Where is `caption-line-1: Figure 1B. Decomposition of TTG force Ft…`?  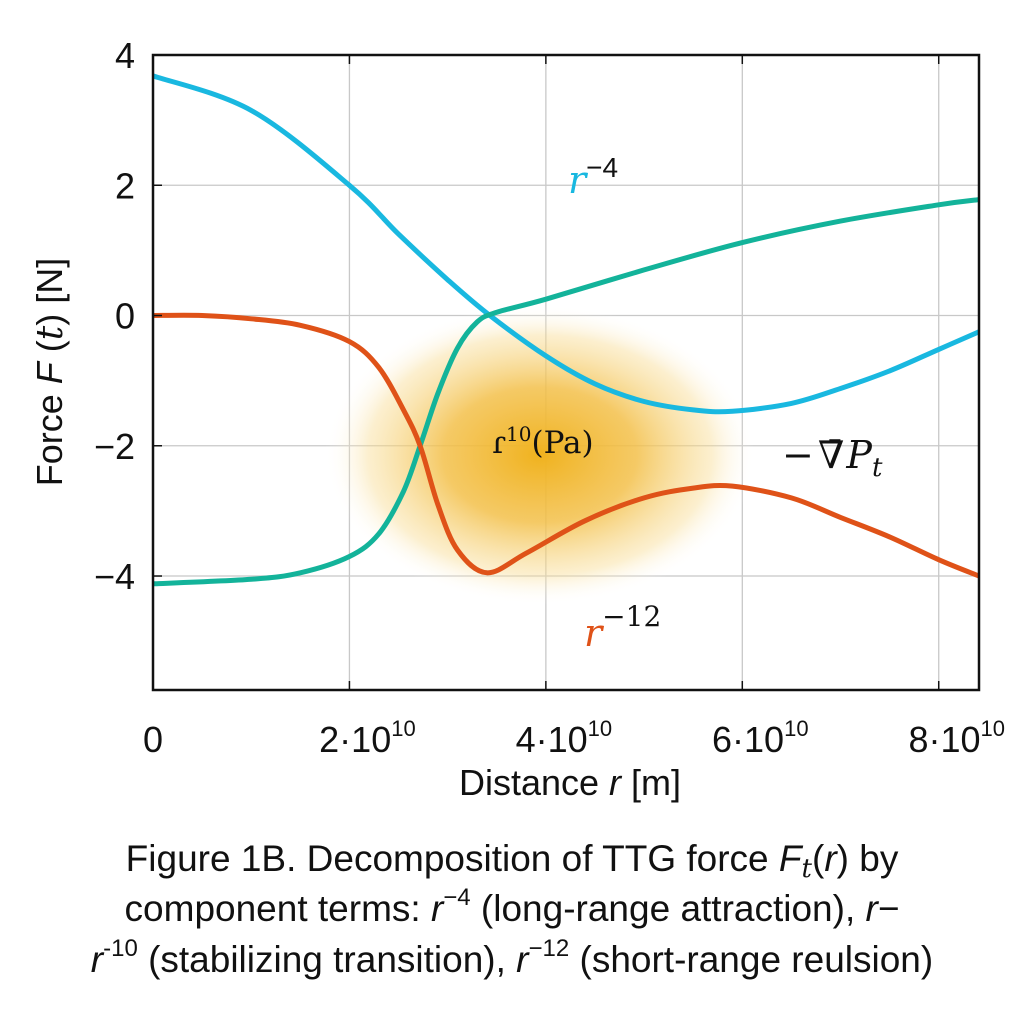
caption-line-1: Figure 1B. Decomposition of TTG force Ft… is located at coordinates (512, 861).